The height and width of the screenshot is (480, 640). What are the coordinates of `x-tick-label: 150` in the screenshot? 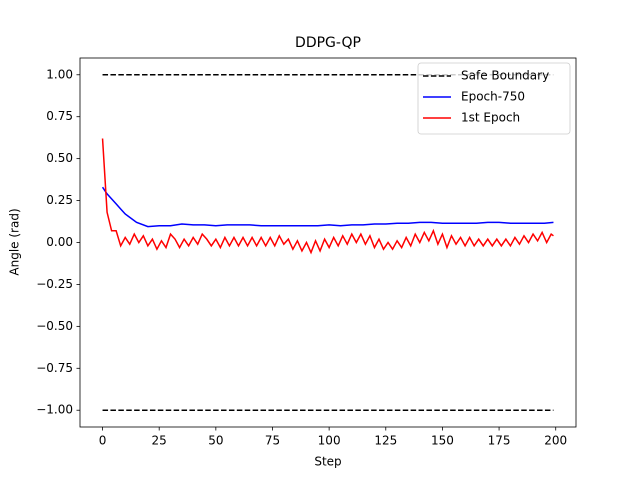 It's located at (442, 441).